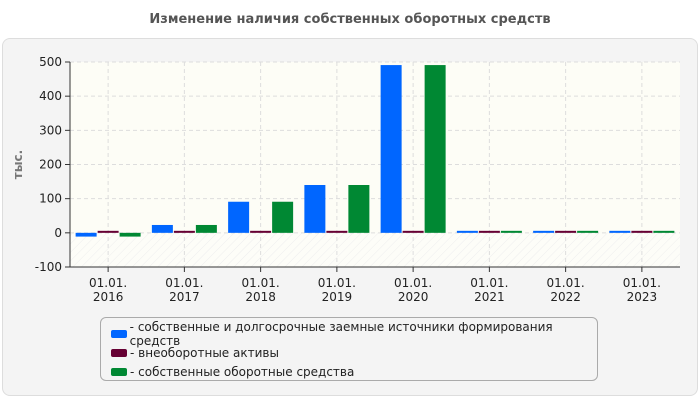 This screenshot has width=700, height=400. What do you see at coordinates (642, 297) in the screenshot?
I see `x-tick-label-year: 2023` at bounding box center [642, 297].